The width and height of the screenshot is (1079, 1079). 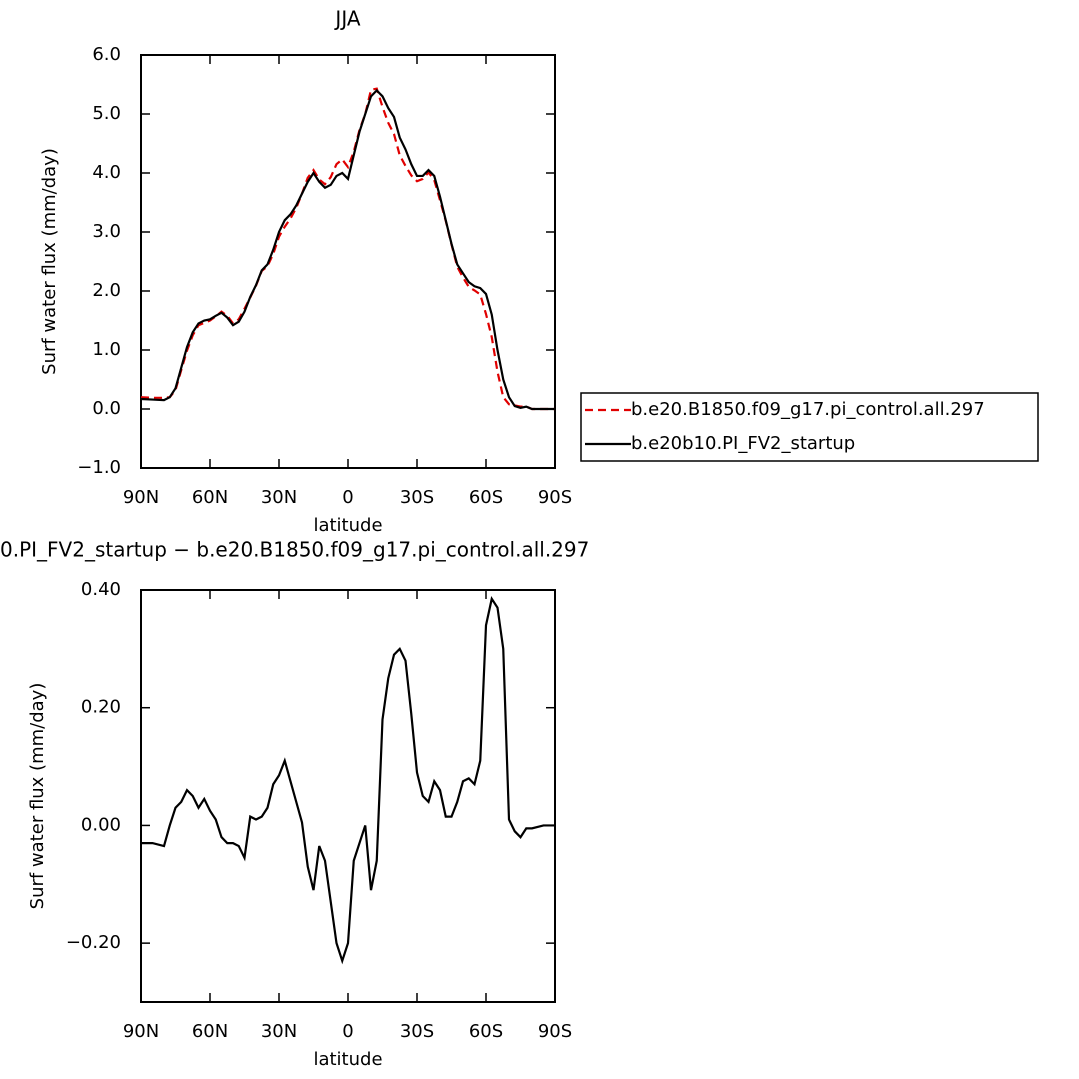 What do you see at coordinates (346, 19) in the screenshot?
I see `chart-title: JJA` at bounding box center [346, 19].